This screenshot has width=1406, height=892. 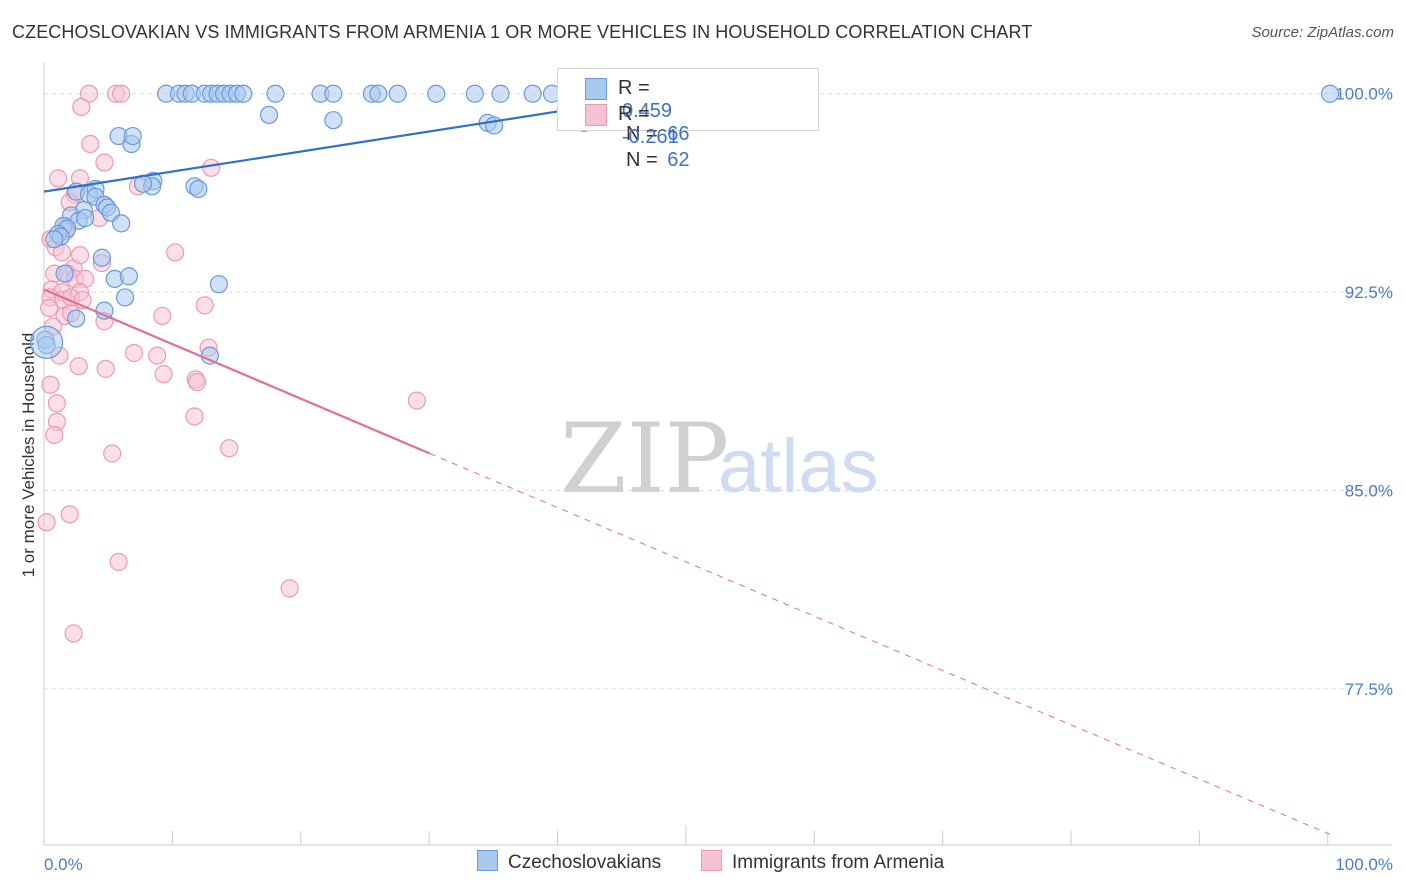 I want to click on source-label: Source: ZipAtlas.com, so click(x=1322, y=32).